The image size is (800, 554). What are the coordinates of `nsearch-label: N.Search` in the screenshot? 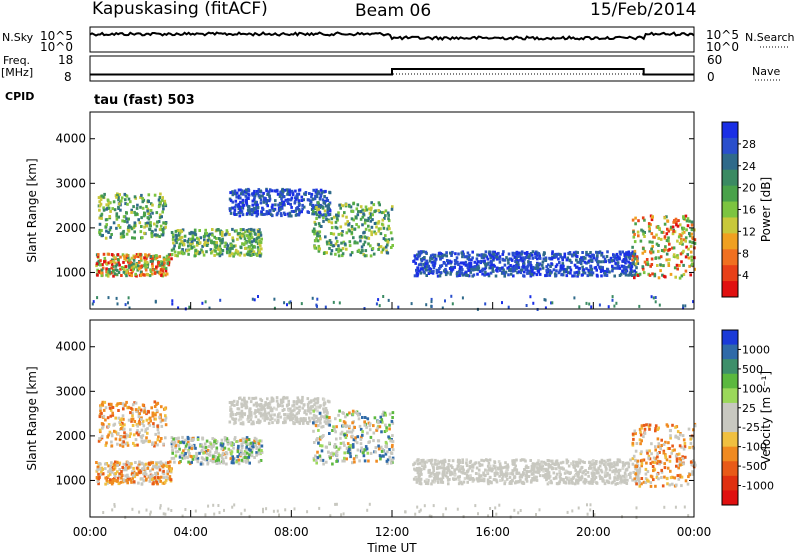 It's located at (770, 37).